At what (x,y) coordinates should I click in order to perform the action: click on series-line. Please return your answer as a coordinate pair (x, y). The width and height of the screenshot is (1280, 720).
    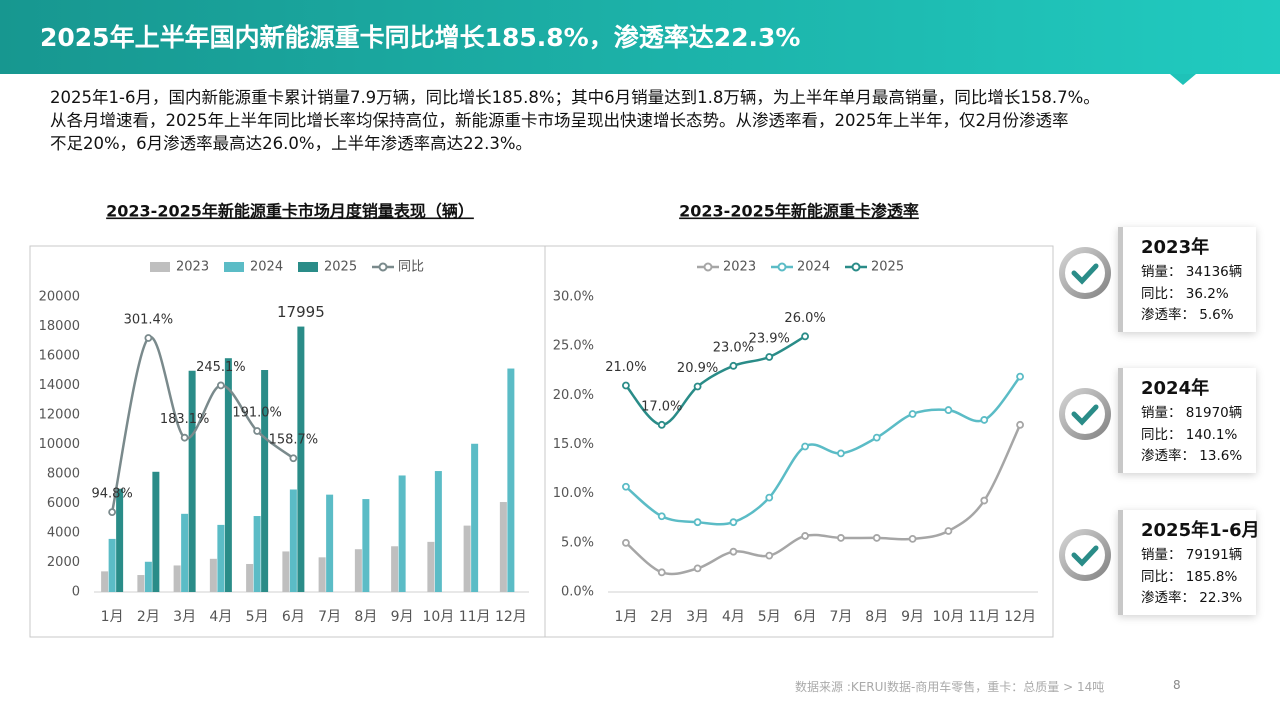
    Looking at the image, I should click on (823, 450).